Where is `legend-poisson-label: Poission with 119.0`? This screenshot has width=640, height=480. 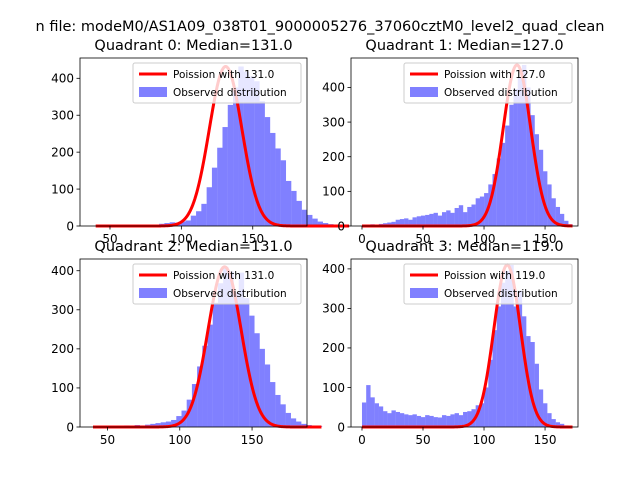 legend-poisson-label: Poission with 119.0 is located at coordinates (494, 276).